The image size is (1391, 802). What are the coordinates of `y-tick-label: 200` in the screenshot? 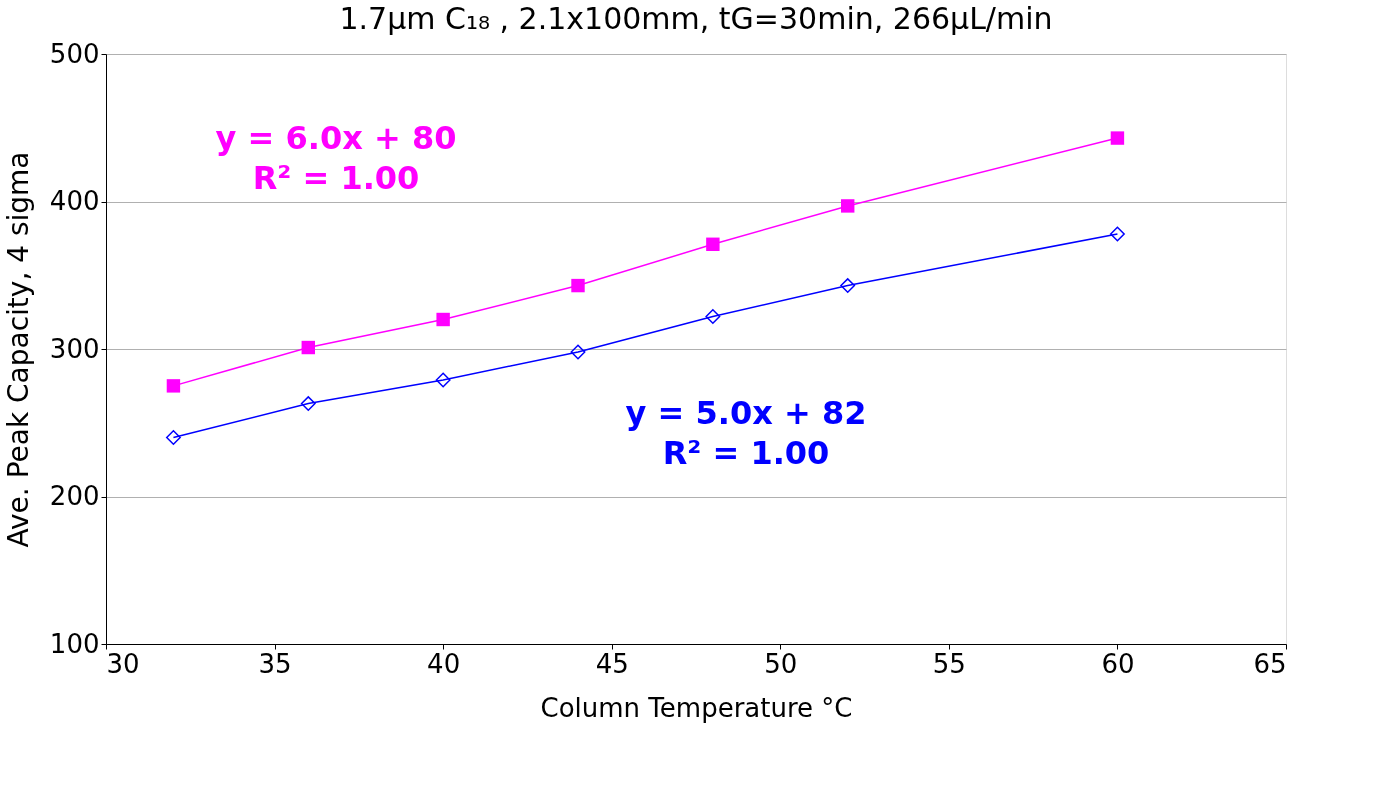 It's located at (74, 496).